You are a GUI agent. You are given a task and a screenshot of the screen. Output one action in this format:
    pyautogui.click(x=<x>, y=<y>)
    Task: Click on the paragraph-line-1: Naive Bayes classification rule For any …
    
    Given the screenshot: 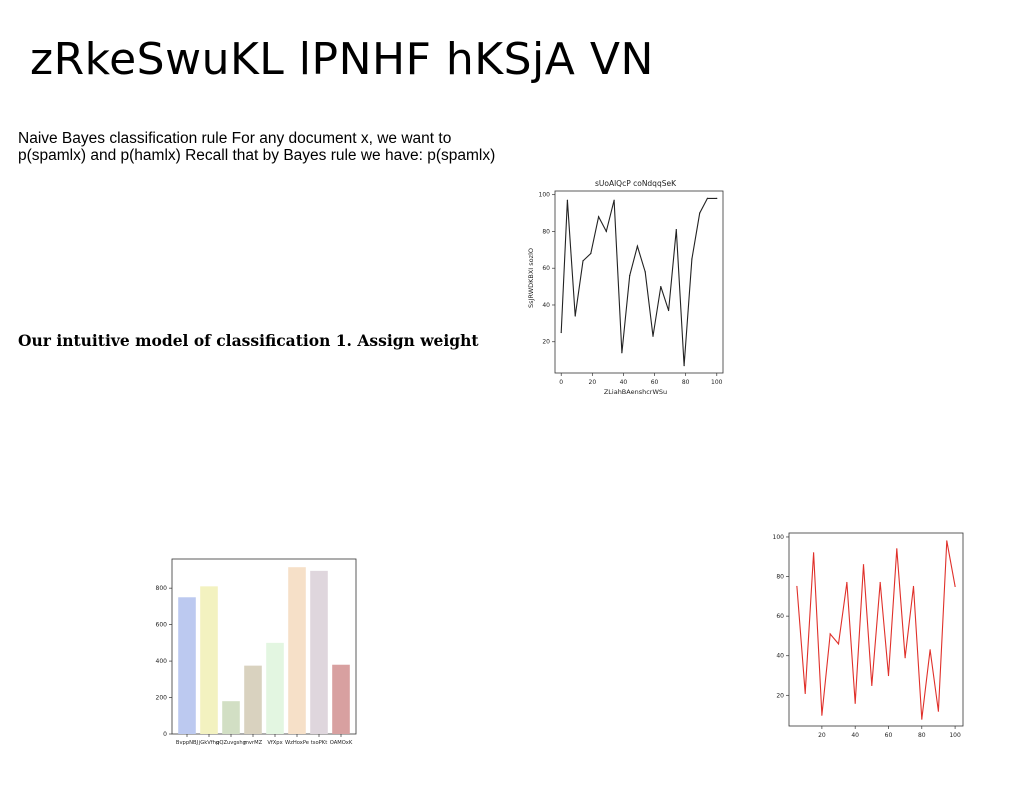 What is the action you would take?
    pyautogui.click(x=235, y=138)
    